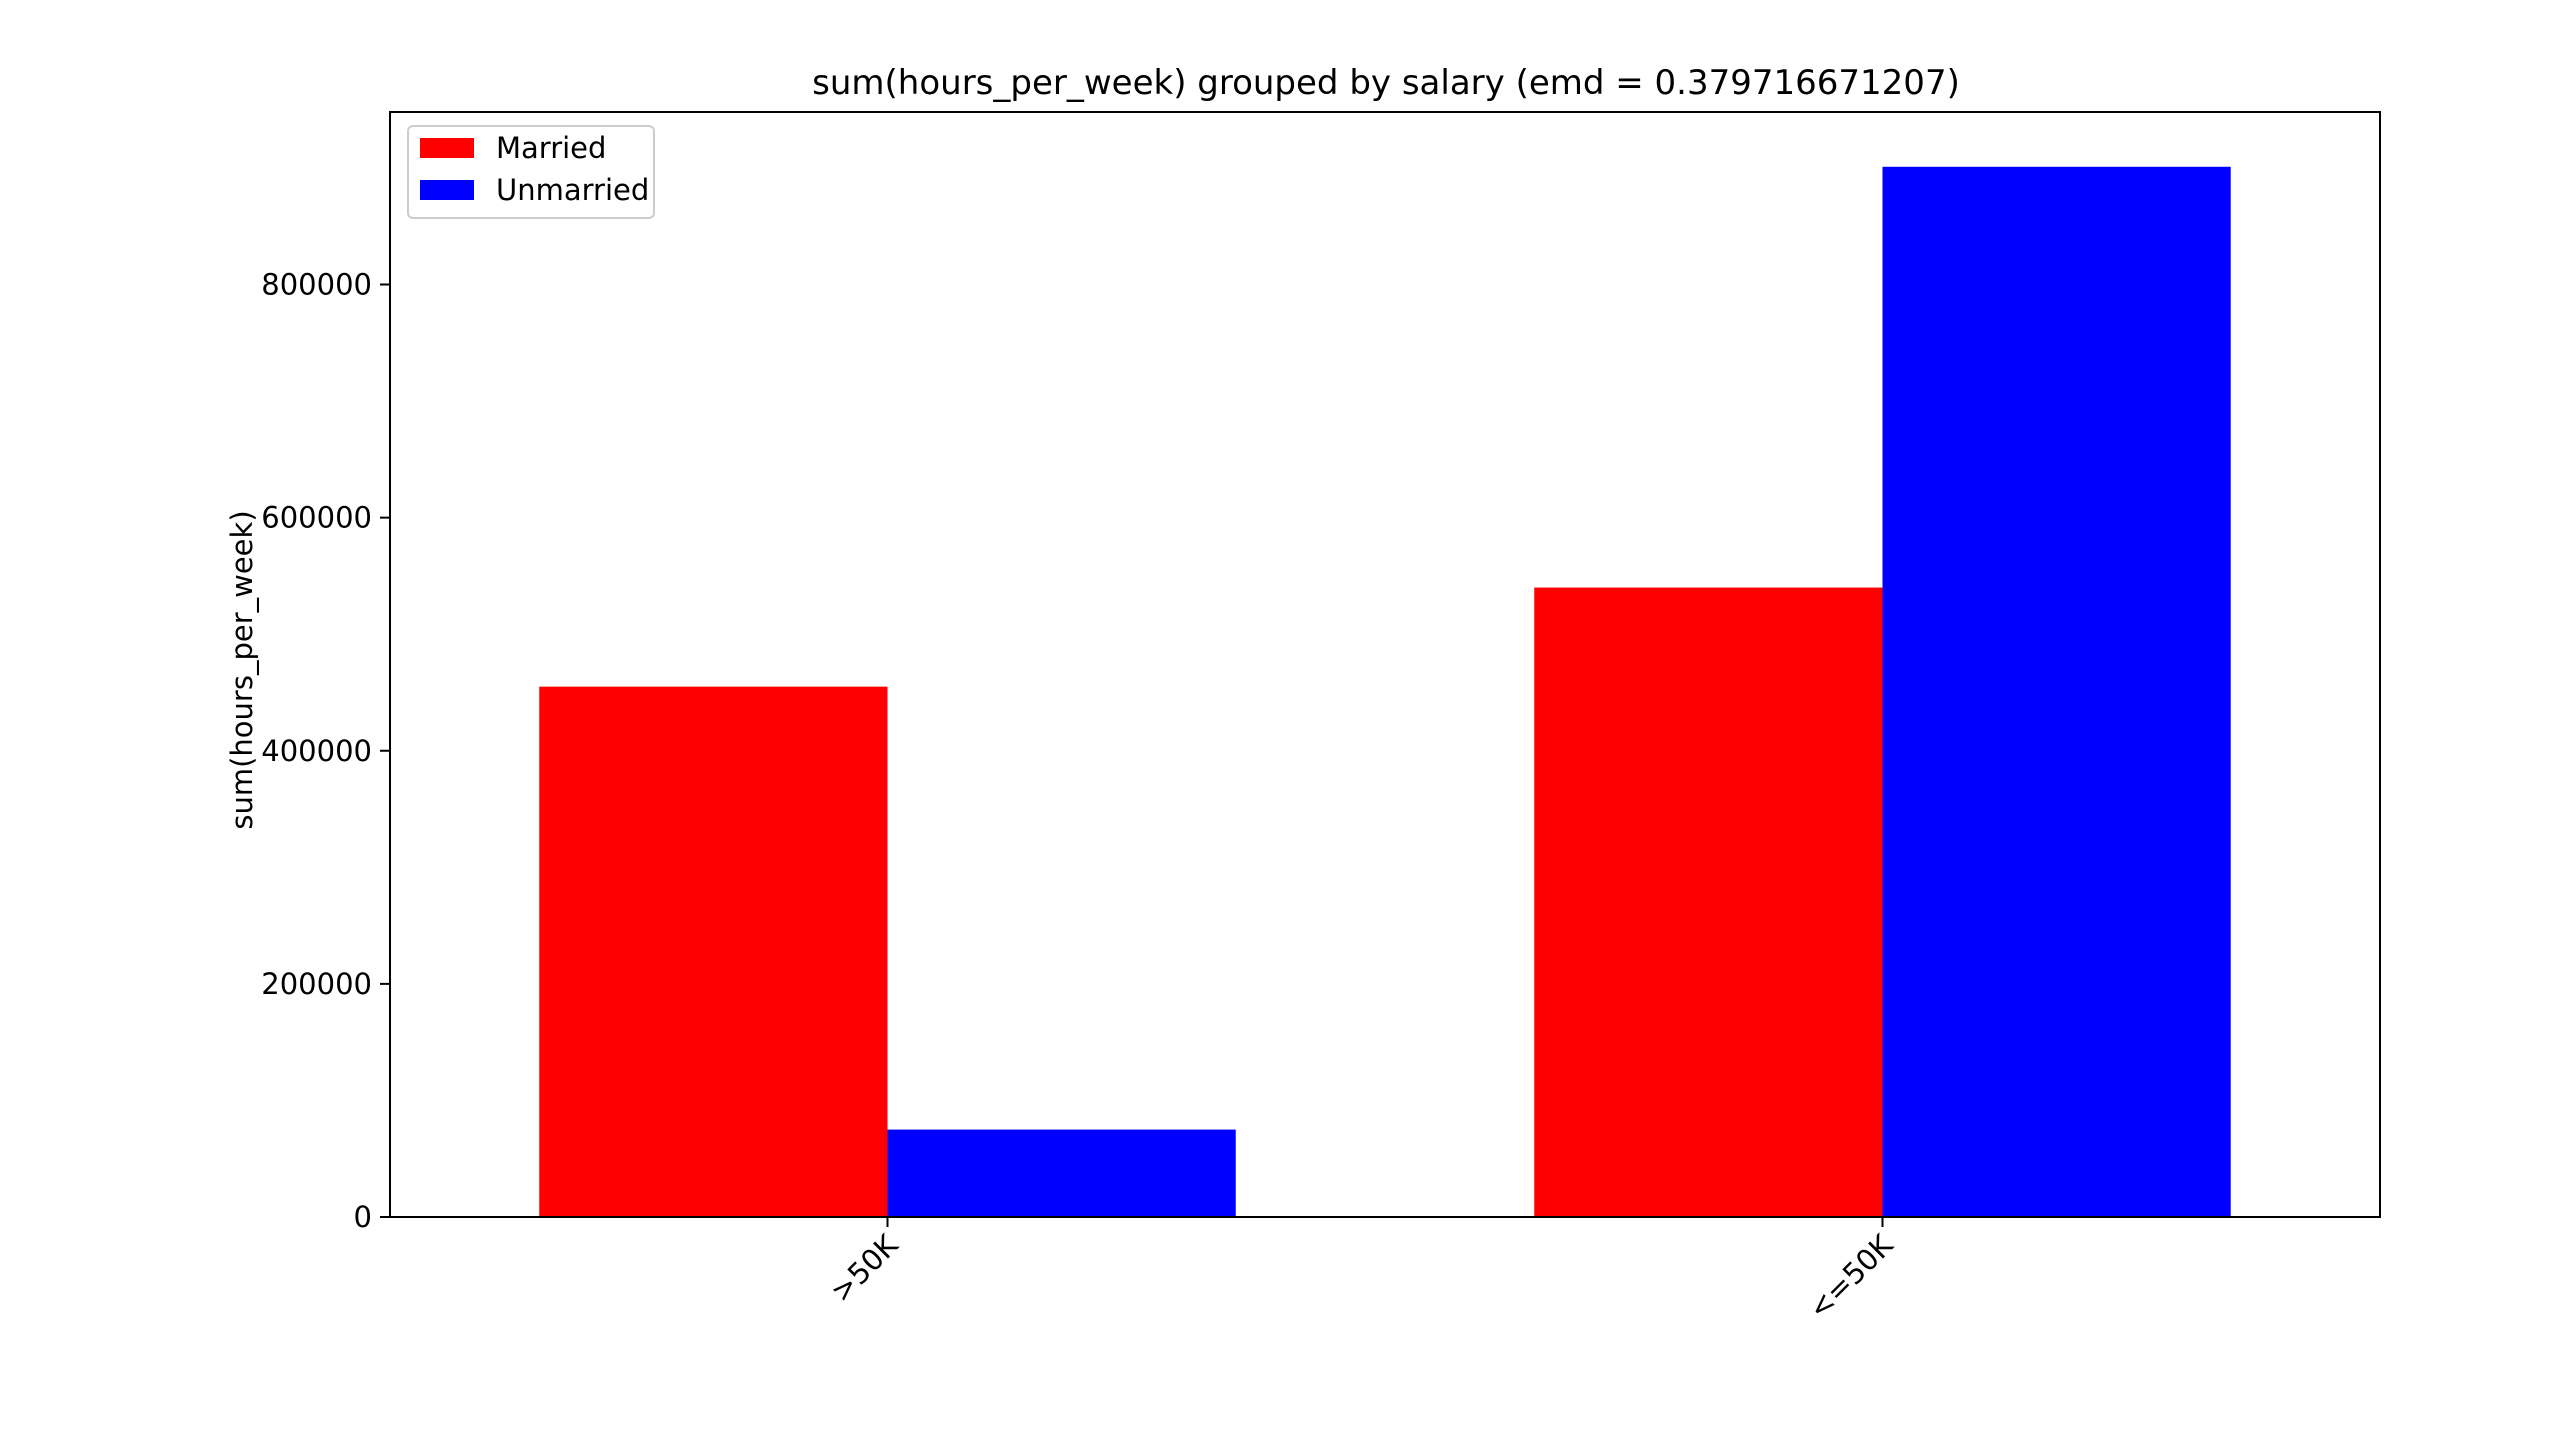  What do you see at coordinates (316, 518) in the screenshot?
I see `y-tick-label: 600000` at bounding box center [316, 518].